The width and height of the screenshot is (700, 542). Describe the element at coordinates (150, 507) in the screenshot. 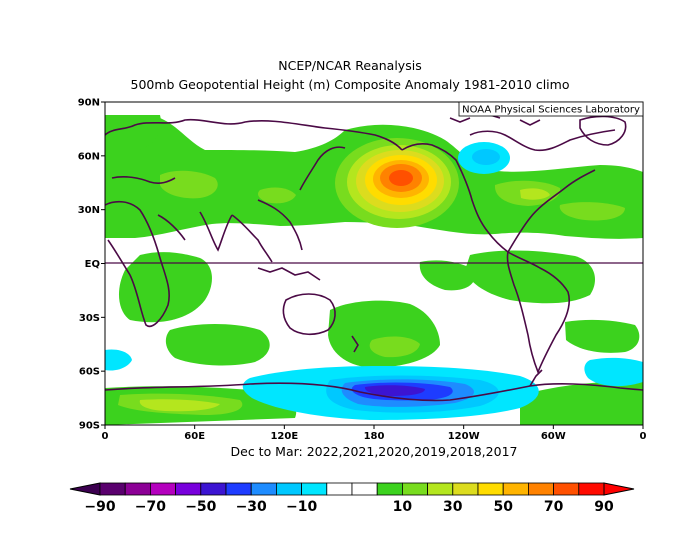

I see `colorbar-tick-label: −70` at that location.